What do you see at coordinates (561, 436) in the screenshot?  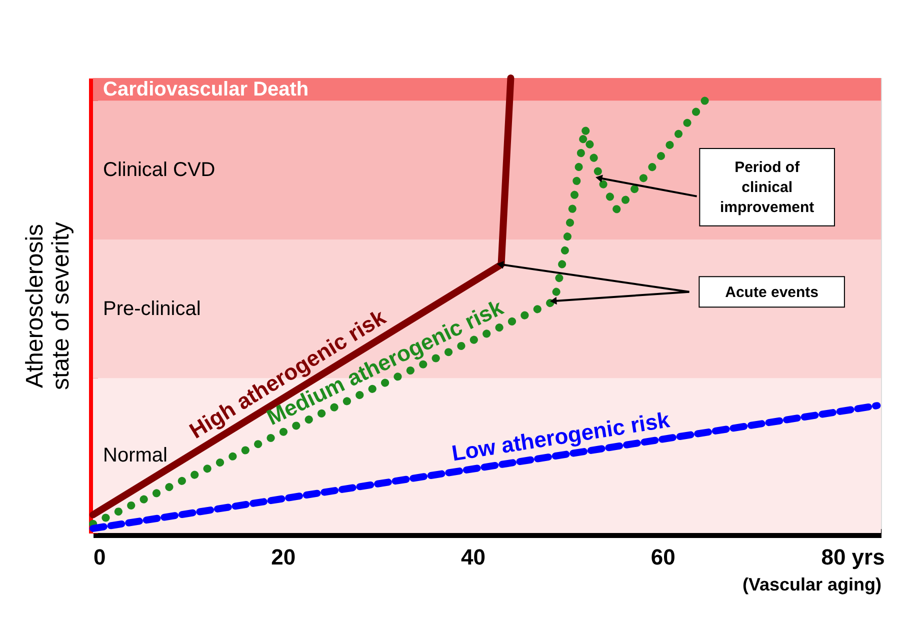 I see `text: Low atherogenic risk` at bounding box center [561, 436].